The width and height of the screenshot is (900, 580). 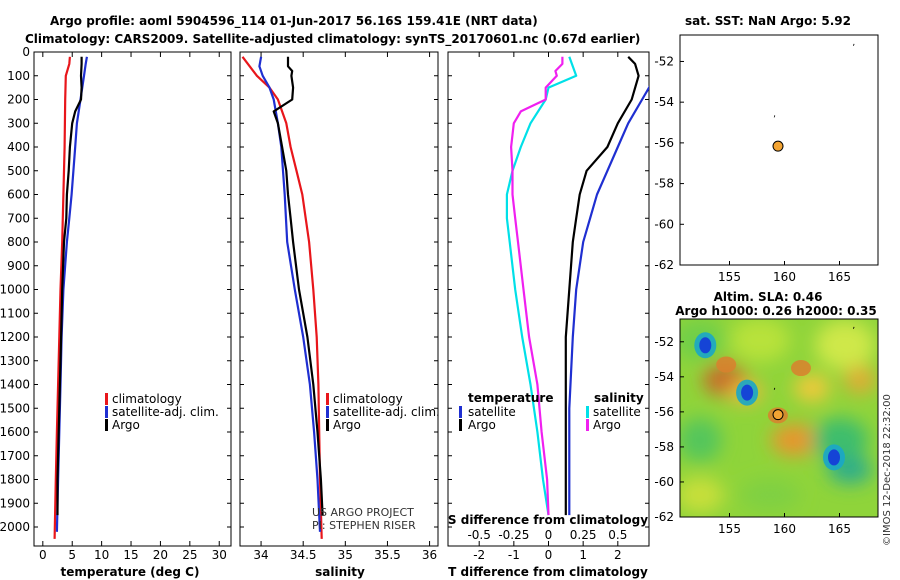 I want to click on salinity-diff-legend: salinity satellite Argo, so click(x=615, y=411).